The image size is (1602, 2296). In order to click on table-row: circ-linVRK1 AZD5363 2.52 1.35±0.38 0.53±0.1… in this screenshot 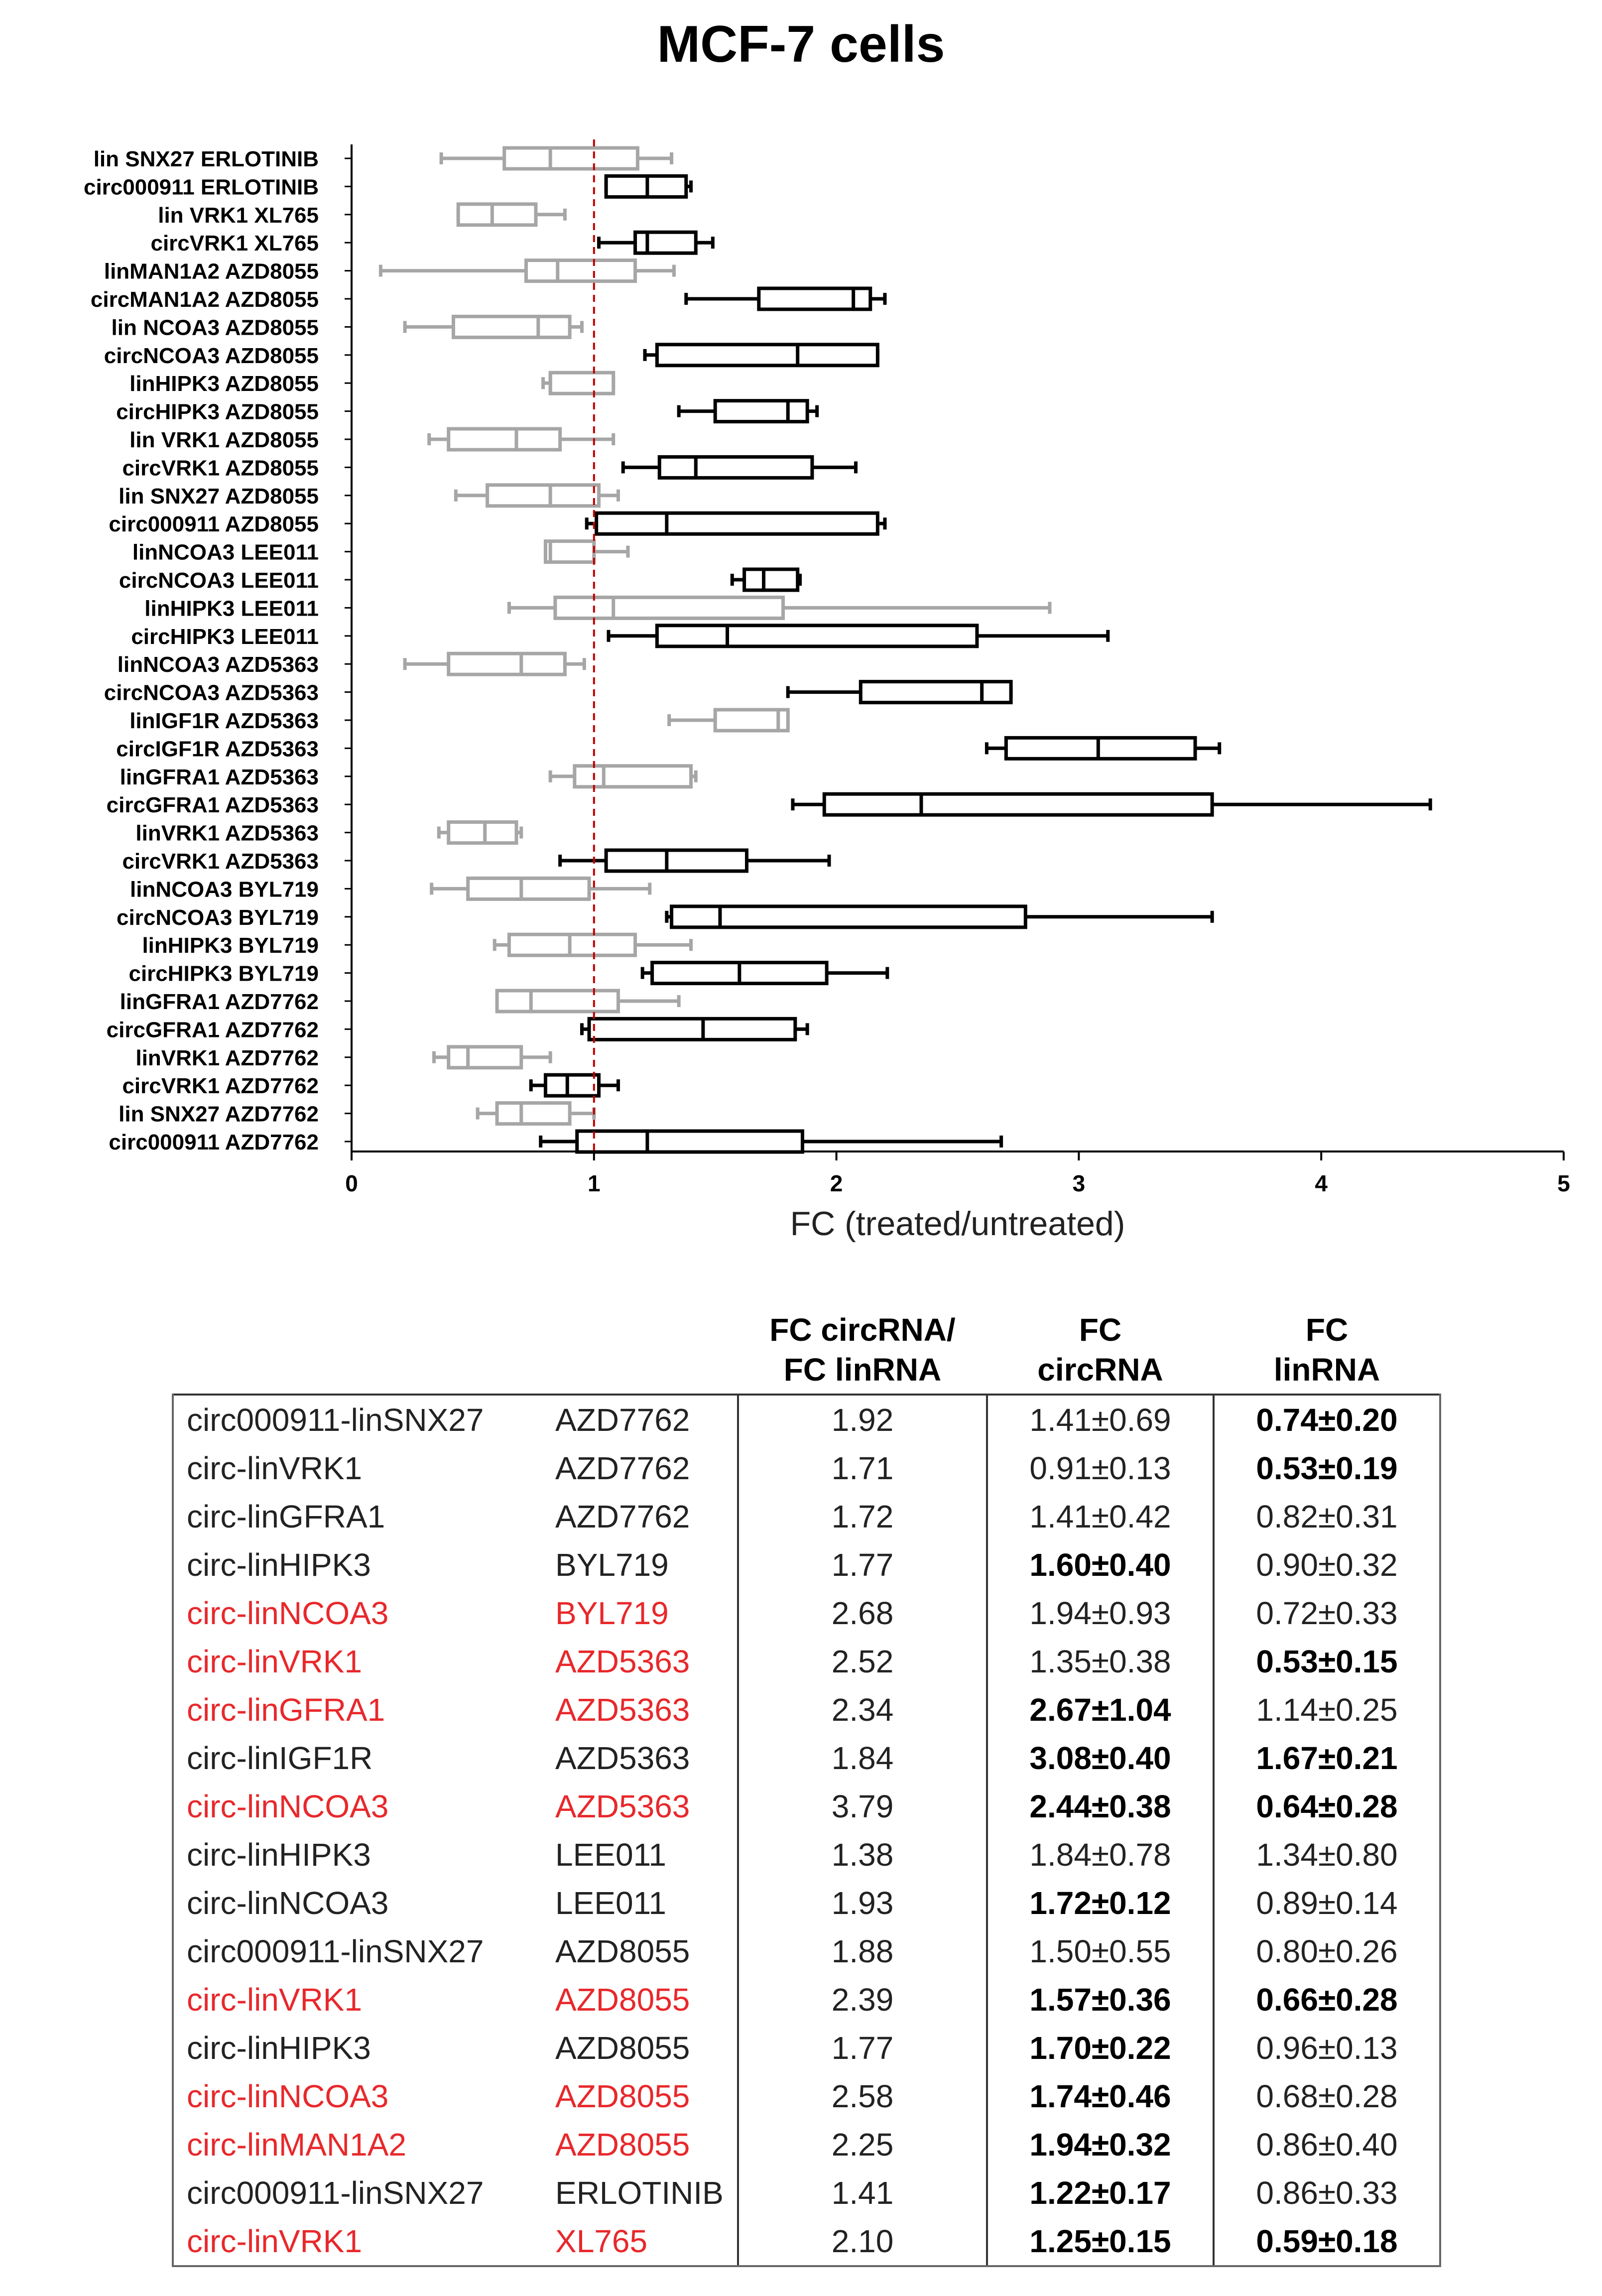, I will do `click(806, 1661)`.